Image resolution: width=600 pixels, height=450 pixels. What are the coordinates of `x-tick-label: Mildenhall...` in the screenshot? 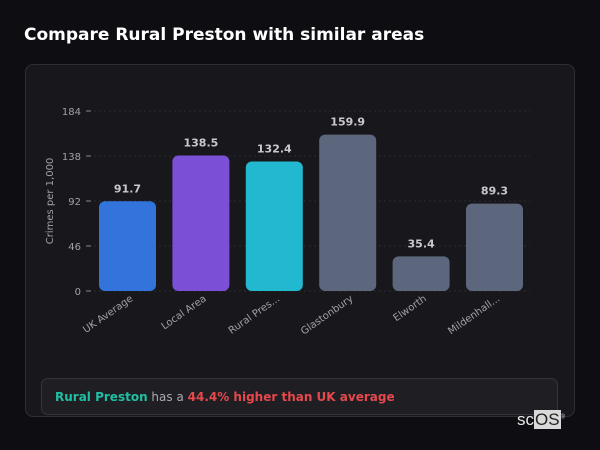 It's located at (474, 315).